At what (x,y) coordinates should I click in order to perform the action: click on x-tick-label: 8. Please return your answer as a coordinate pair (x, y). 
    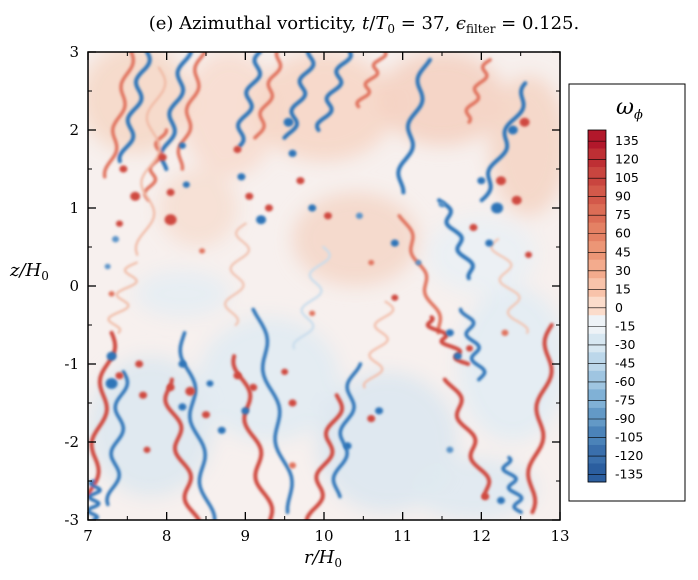
    Looking at the image, I should click on (167, 536).